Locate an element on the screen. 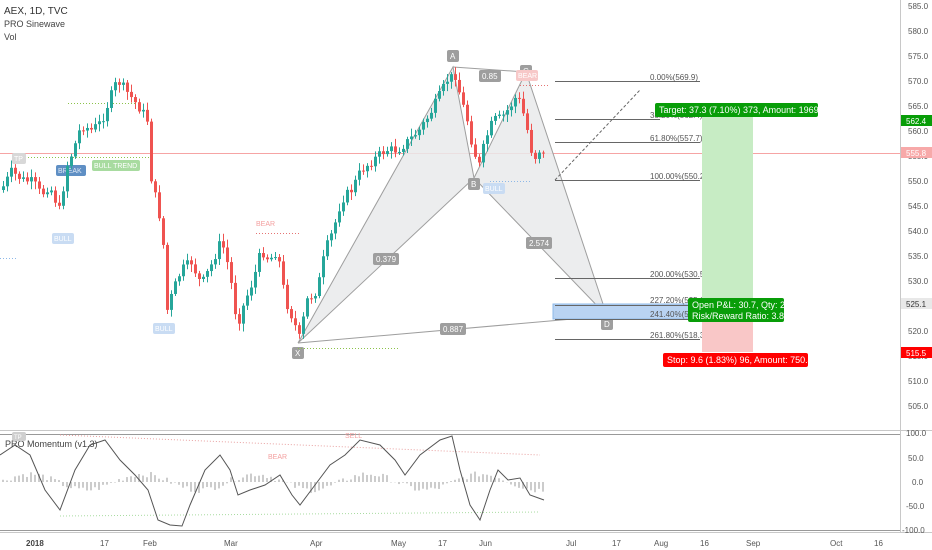 The height and width of the screenshot is (550, 932). time-label: 2018 is located at coordinates (35, 543).